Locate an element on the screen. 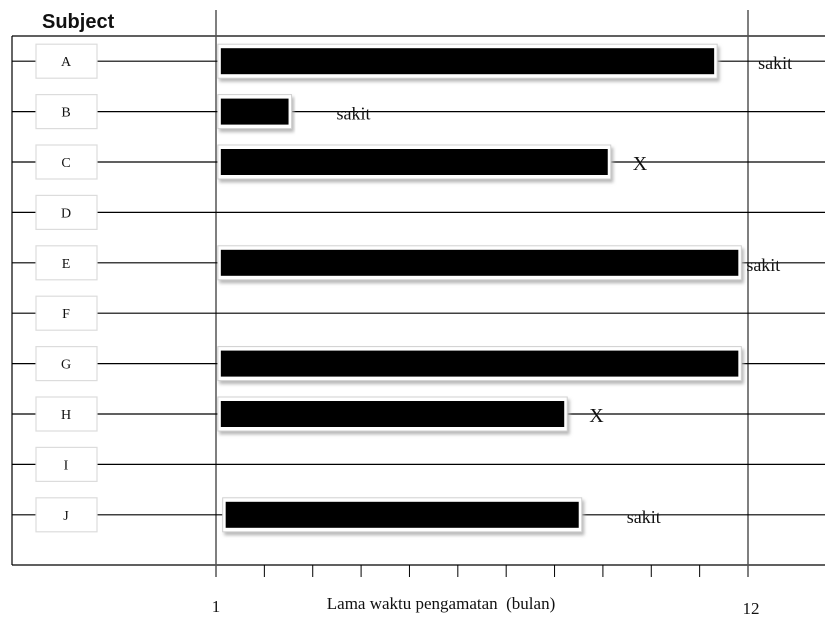  subject-label: H is located at coordinates (66, 415).